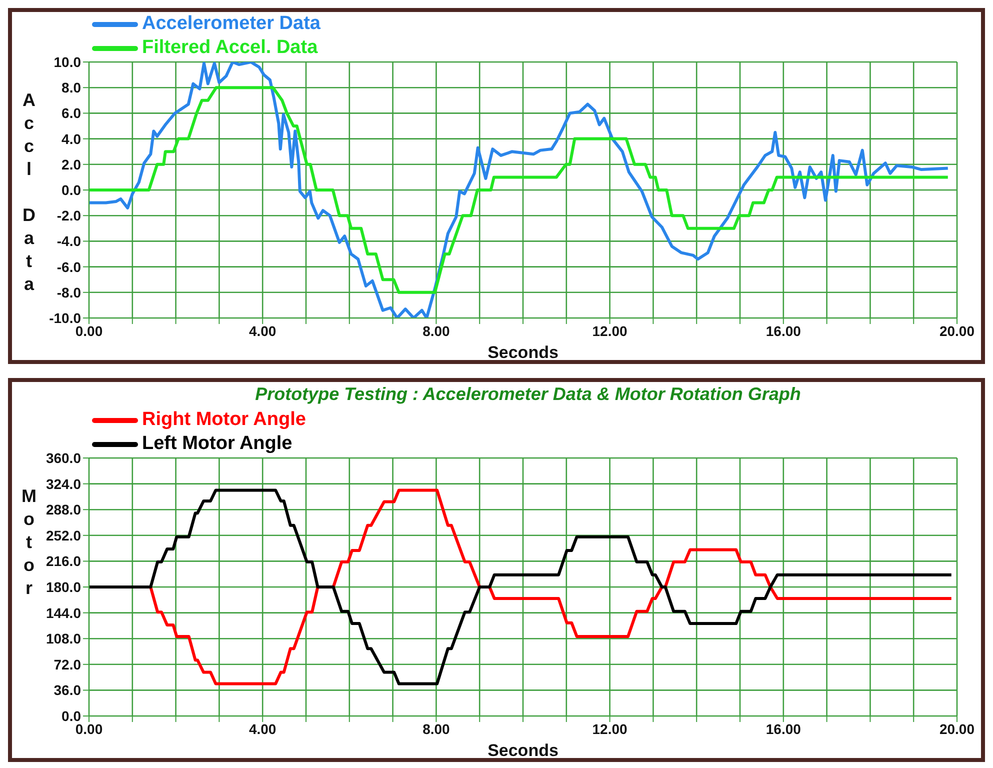  I want to click on y-tick-label: 288.0, so click(64, 510).